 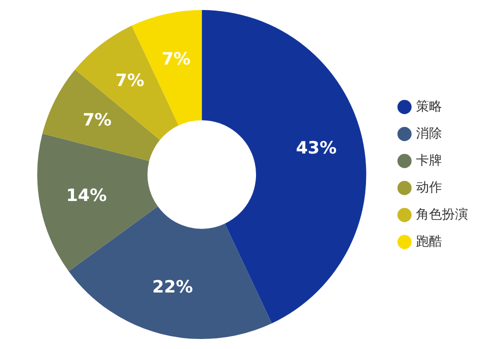 I want to click on legend-label: 消除, so click(x=429, y=134).